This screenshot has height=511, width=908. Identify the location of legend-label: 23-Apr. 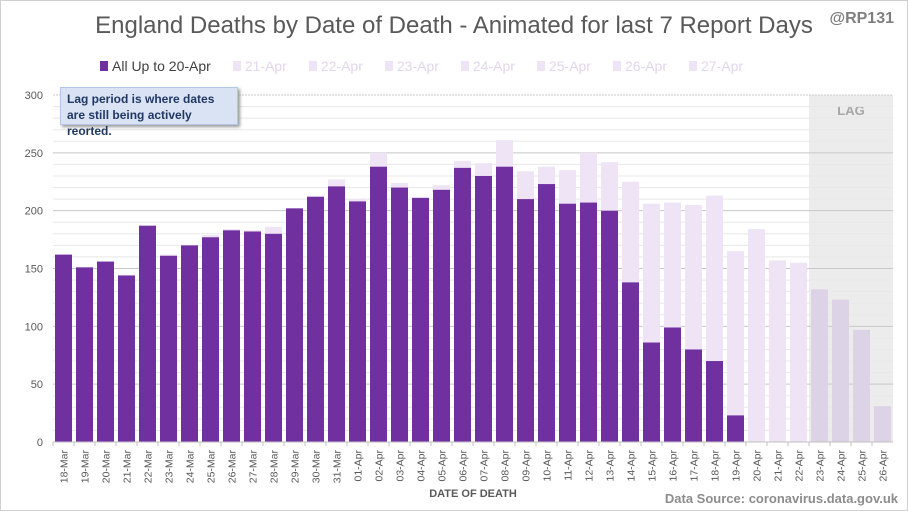
(417, 66).